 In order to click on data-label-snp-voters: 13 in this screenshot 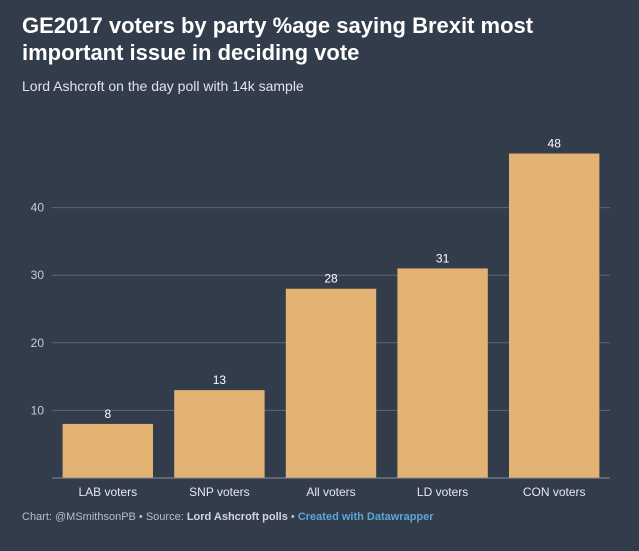, I will do `click(220, 380)`.